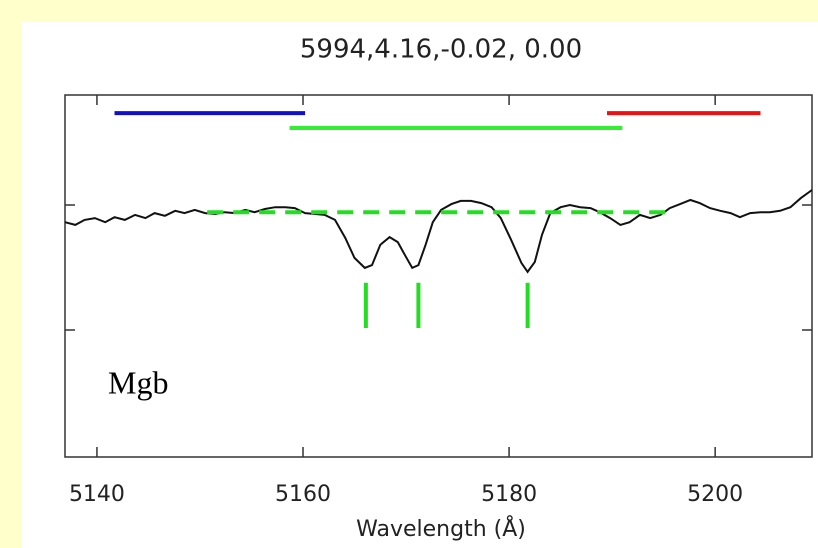  Describe the element at coordinates (303, 494) in the screenshot. I see `x-tick-label: 5160` at that location.